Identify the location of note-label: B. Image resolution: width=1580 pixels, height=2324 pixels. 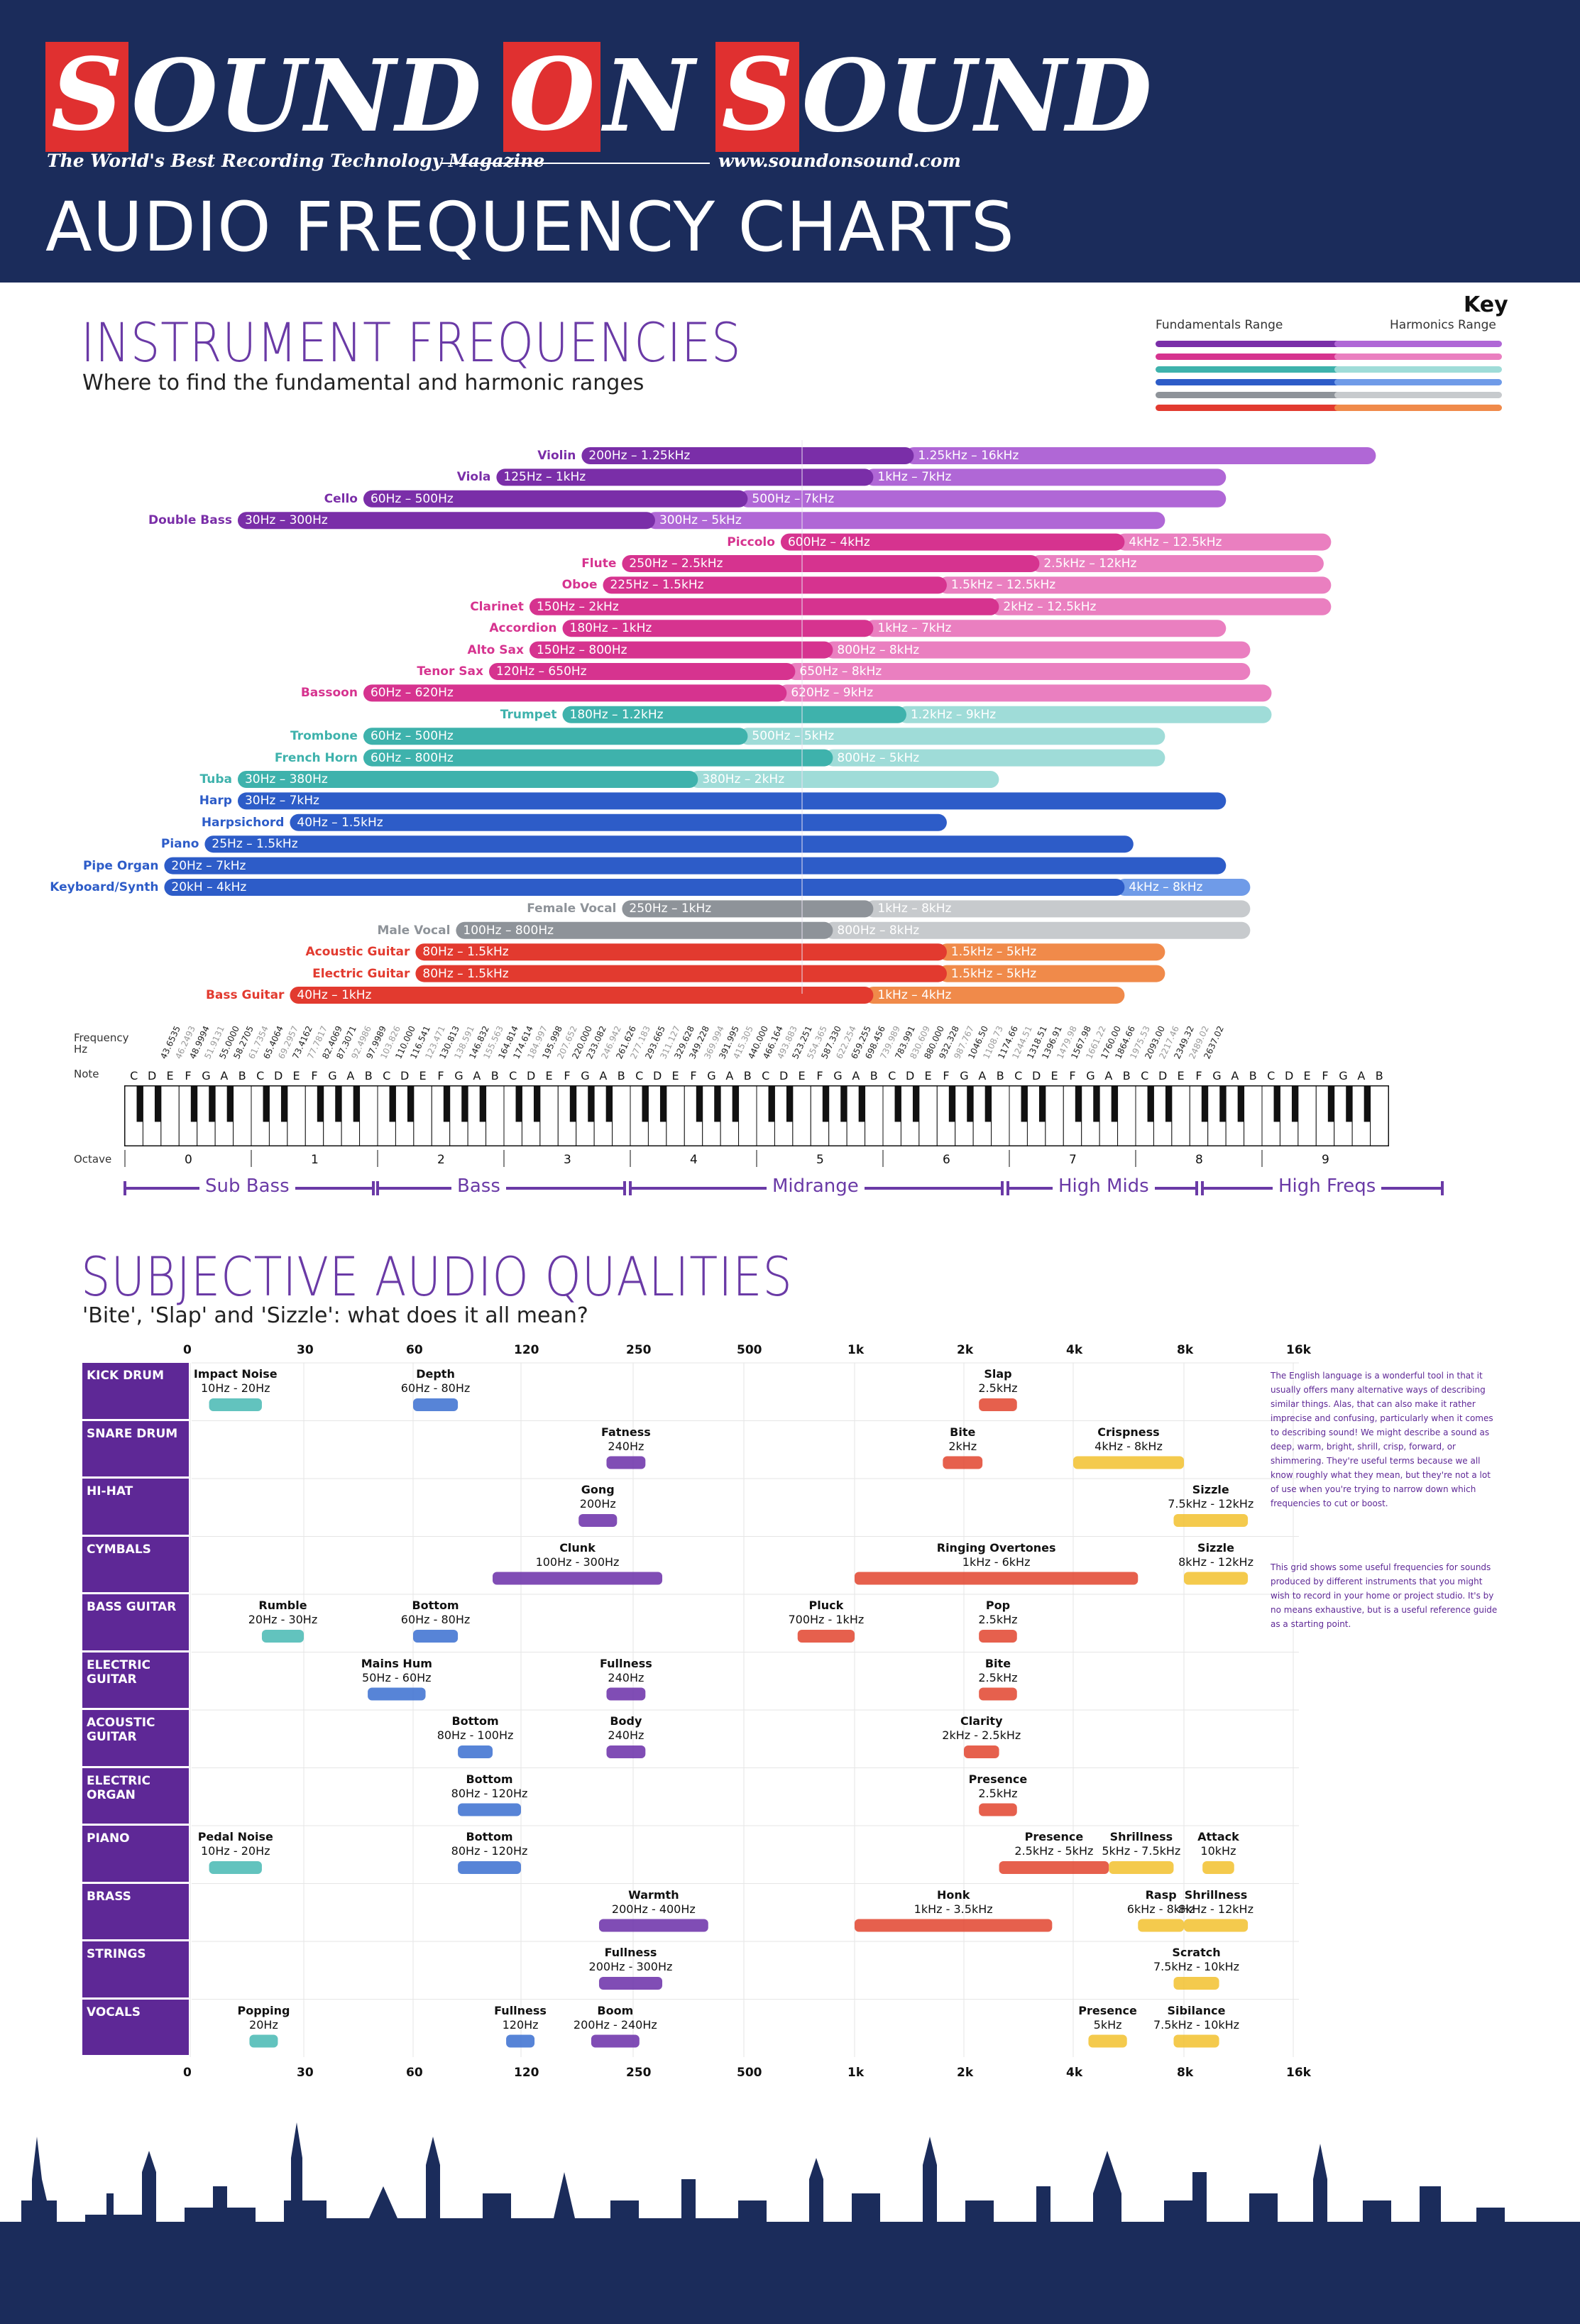
(1253, 1075).